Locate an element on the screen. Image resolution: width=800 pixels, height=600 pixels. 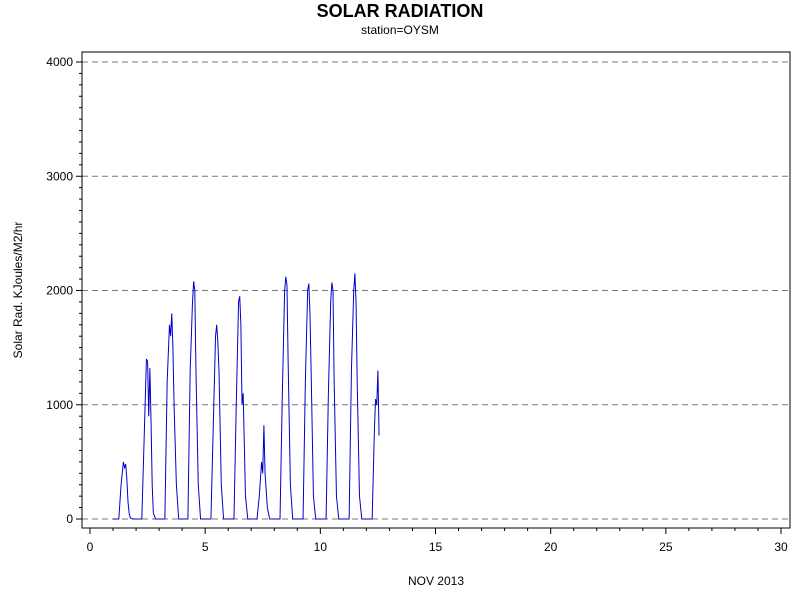
x-tick-label: 30 is located at coordinates (781, 547).